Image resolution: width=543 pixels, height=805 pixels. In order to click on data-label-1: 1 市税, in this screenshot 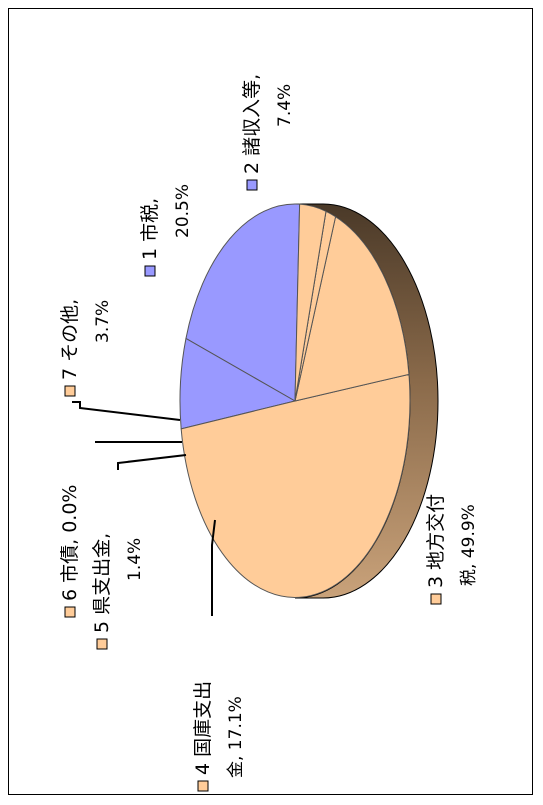, I will do `click(150, 229)`.